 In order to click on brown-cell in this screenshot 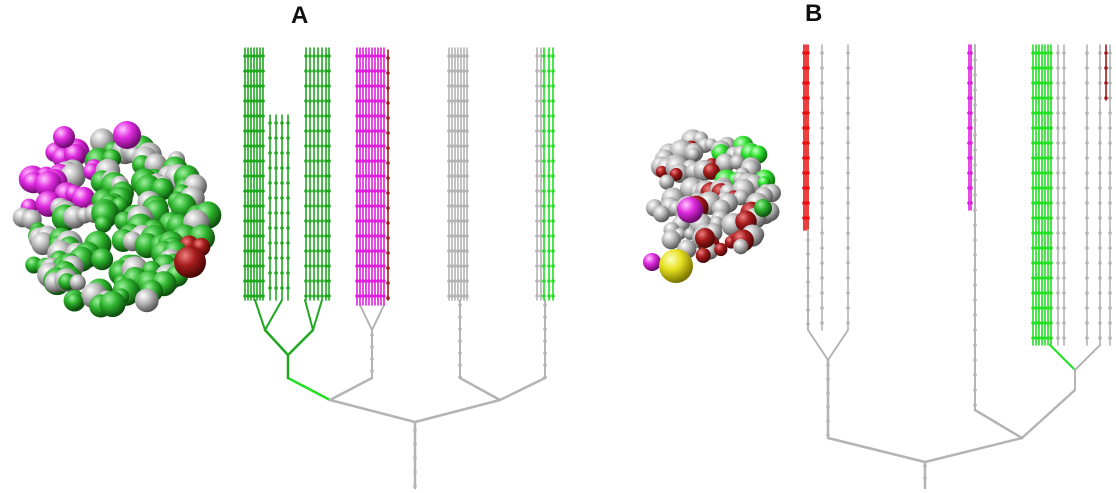, I will do `click(676, 174)`.